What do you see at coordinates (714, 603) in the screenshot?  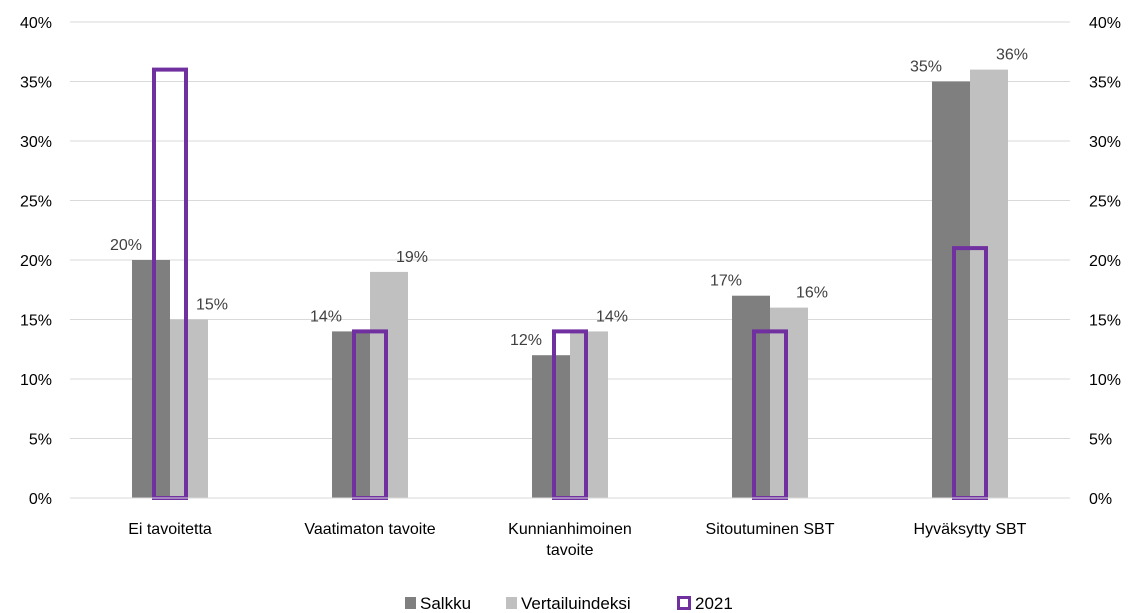 I see `legend-label-2021: 2021` at bounding box center [714, 603].